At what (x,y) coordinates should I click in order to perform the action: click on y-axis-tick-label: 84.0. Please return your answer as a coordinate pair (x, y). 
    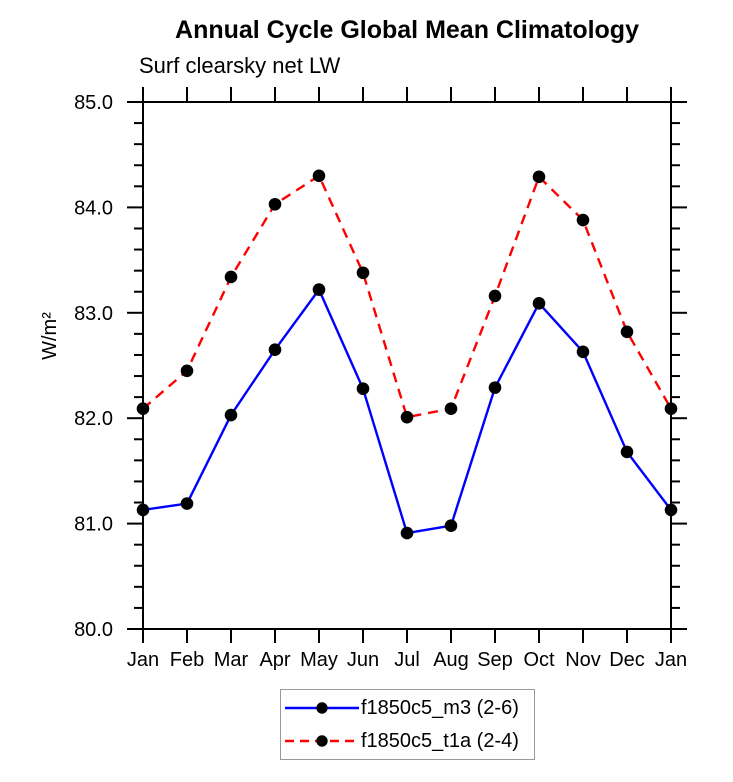
    Looking at the image, I should click on (93, 208).